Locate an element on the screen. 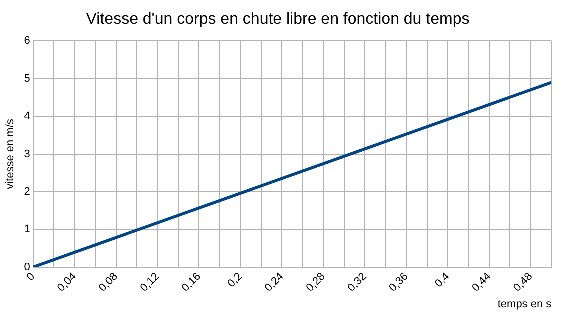 The height and width of the screenshot is (315, 564). x-tick-label: 0,12 is located at coordinates (150, 282).